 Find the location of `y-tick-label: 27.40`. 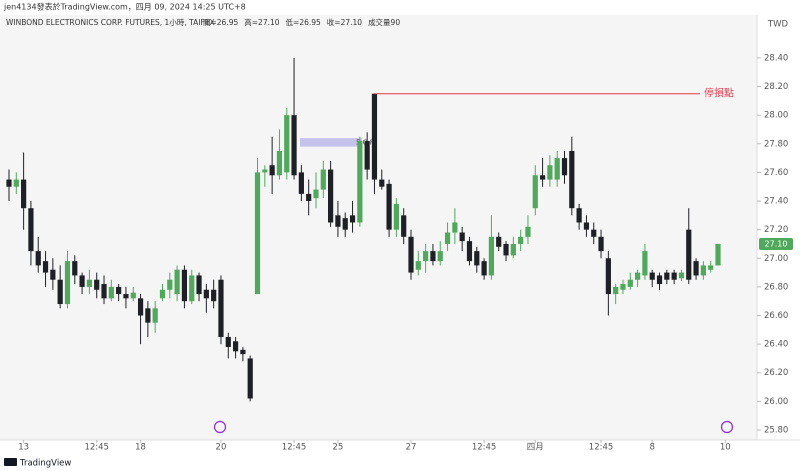

y-tick-label: 27.40 is located at coordinates (776, 202).